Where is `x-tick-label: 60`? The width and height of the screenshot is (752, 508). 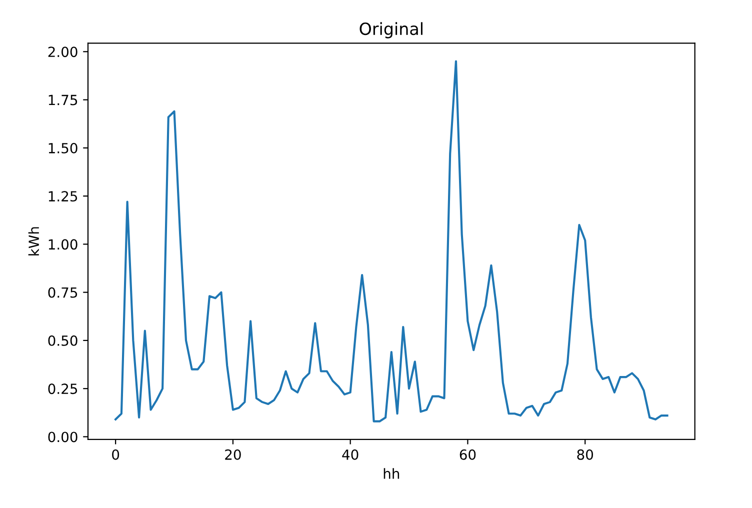 x-tick-label: 60 is located at coordinates (468, 454).